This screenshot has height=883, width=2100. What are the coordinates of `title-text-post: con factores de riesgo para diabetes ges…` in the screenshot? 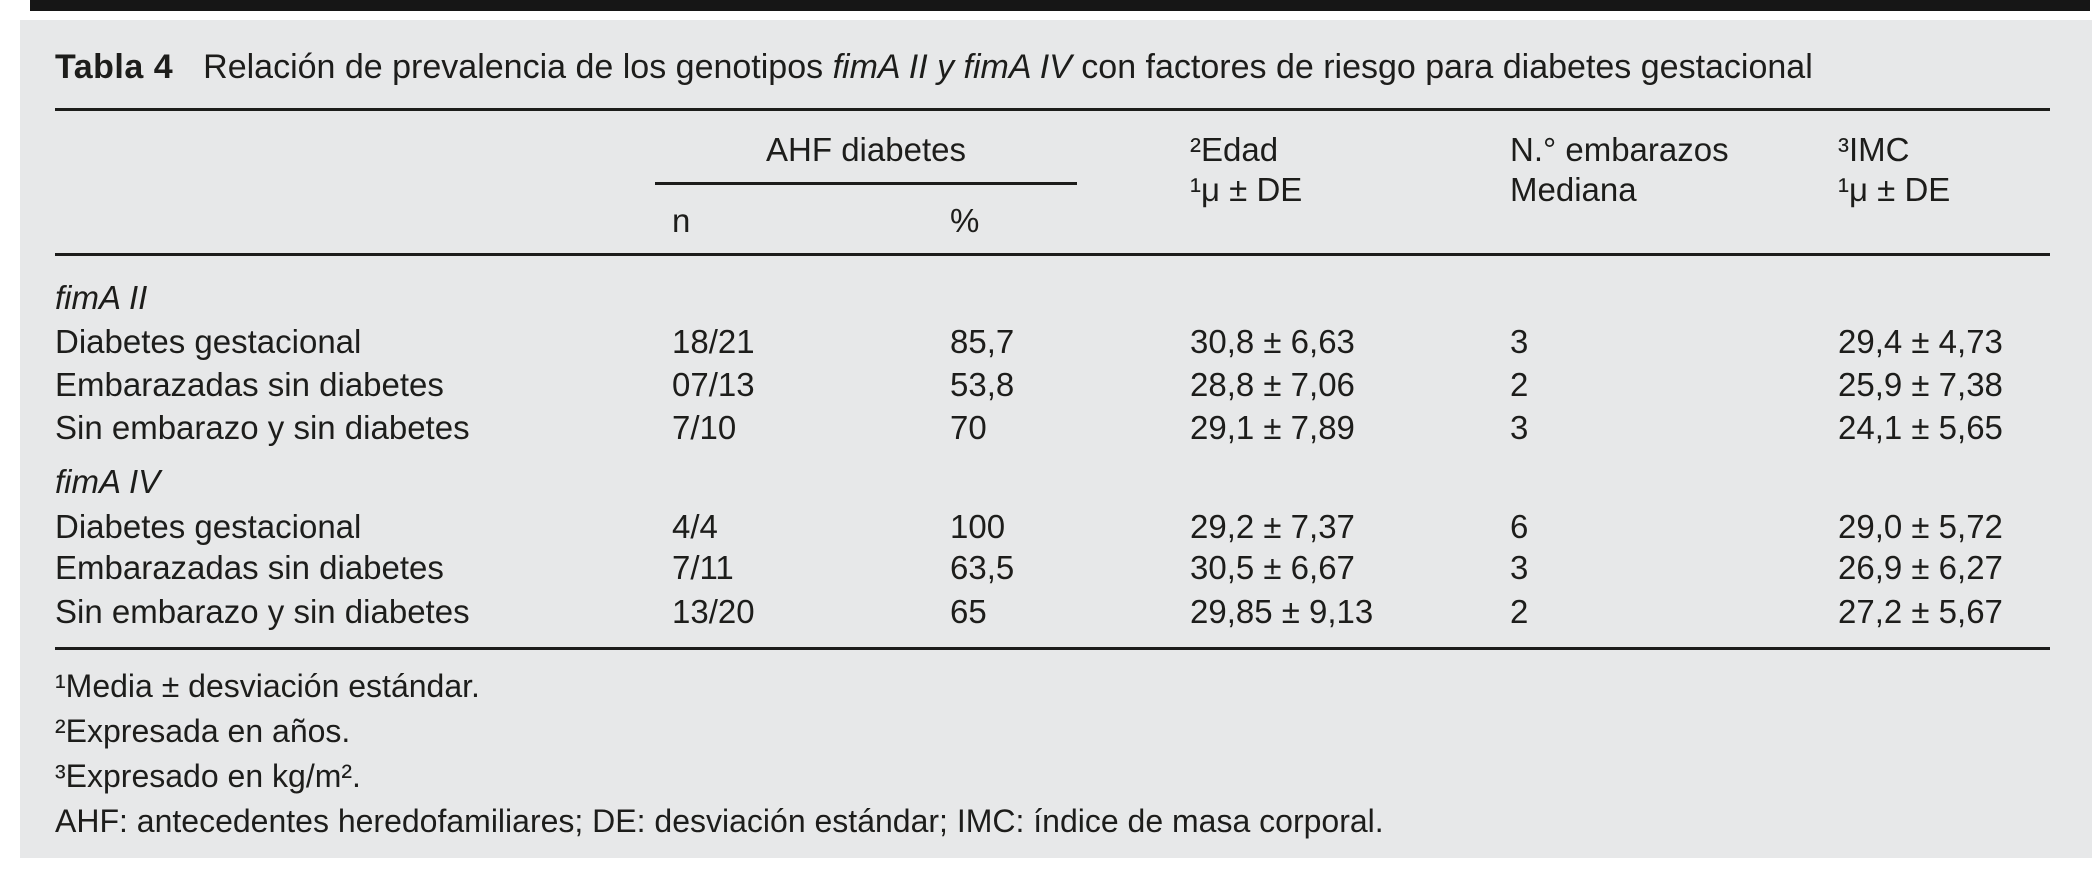 It's located at (1442, 67).